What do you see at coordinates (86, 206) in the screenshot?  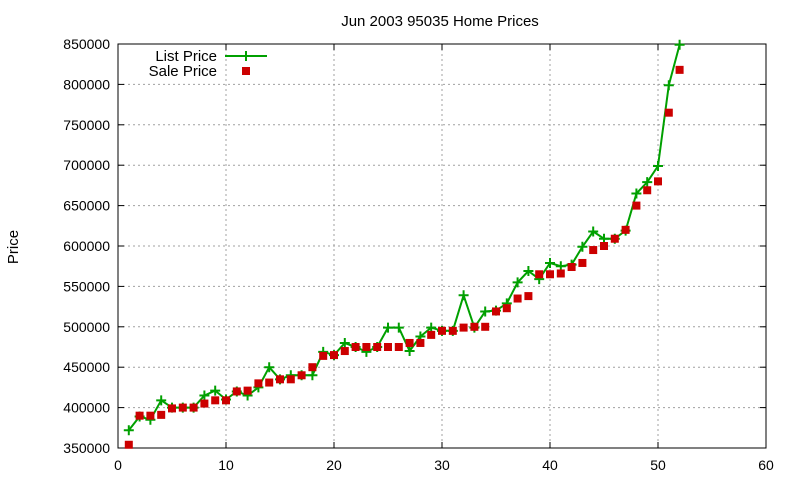 I see `y-tick-label: 650000` at bounding box center [86, 206].